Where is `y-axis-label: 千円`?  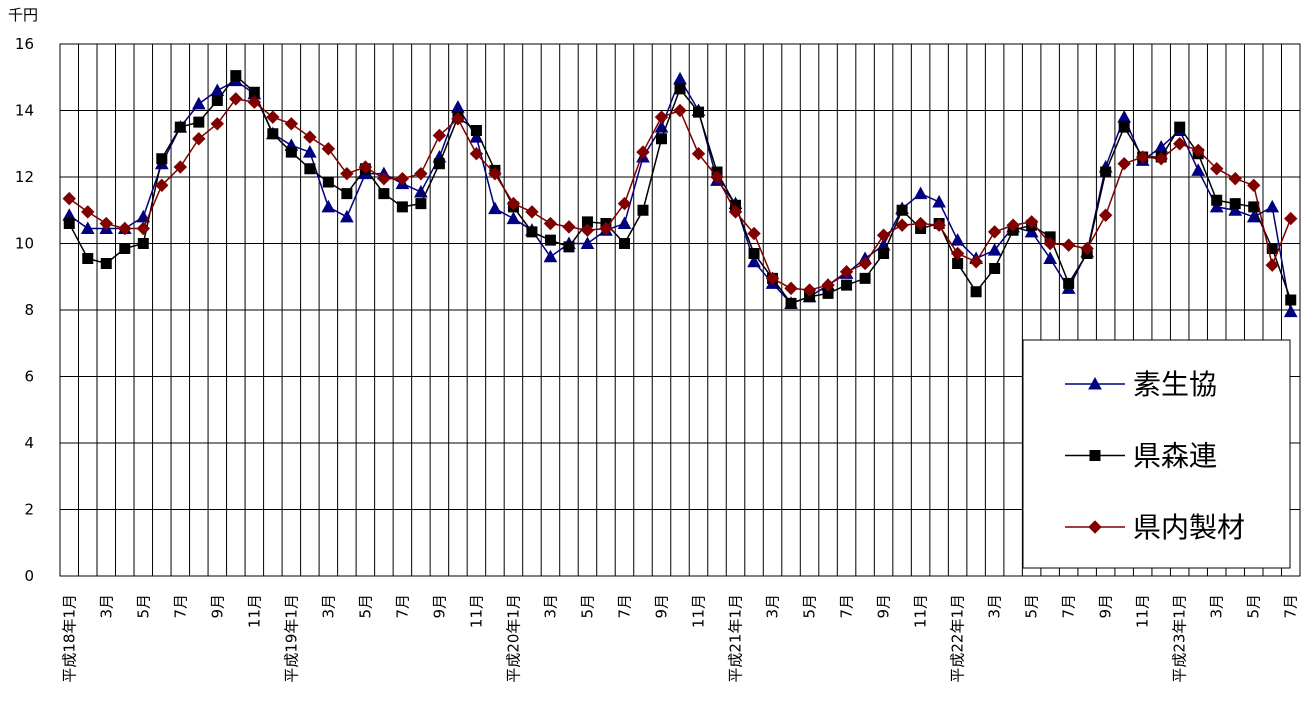
y-axis-label: 千円 is located at coordinates (23, 15).